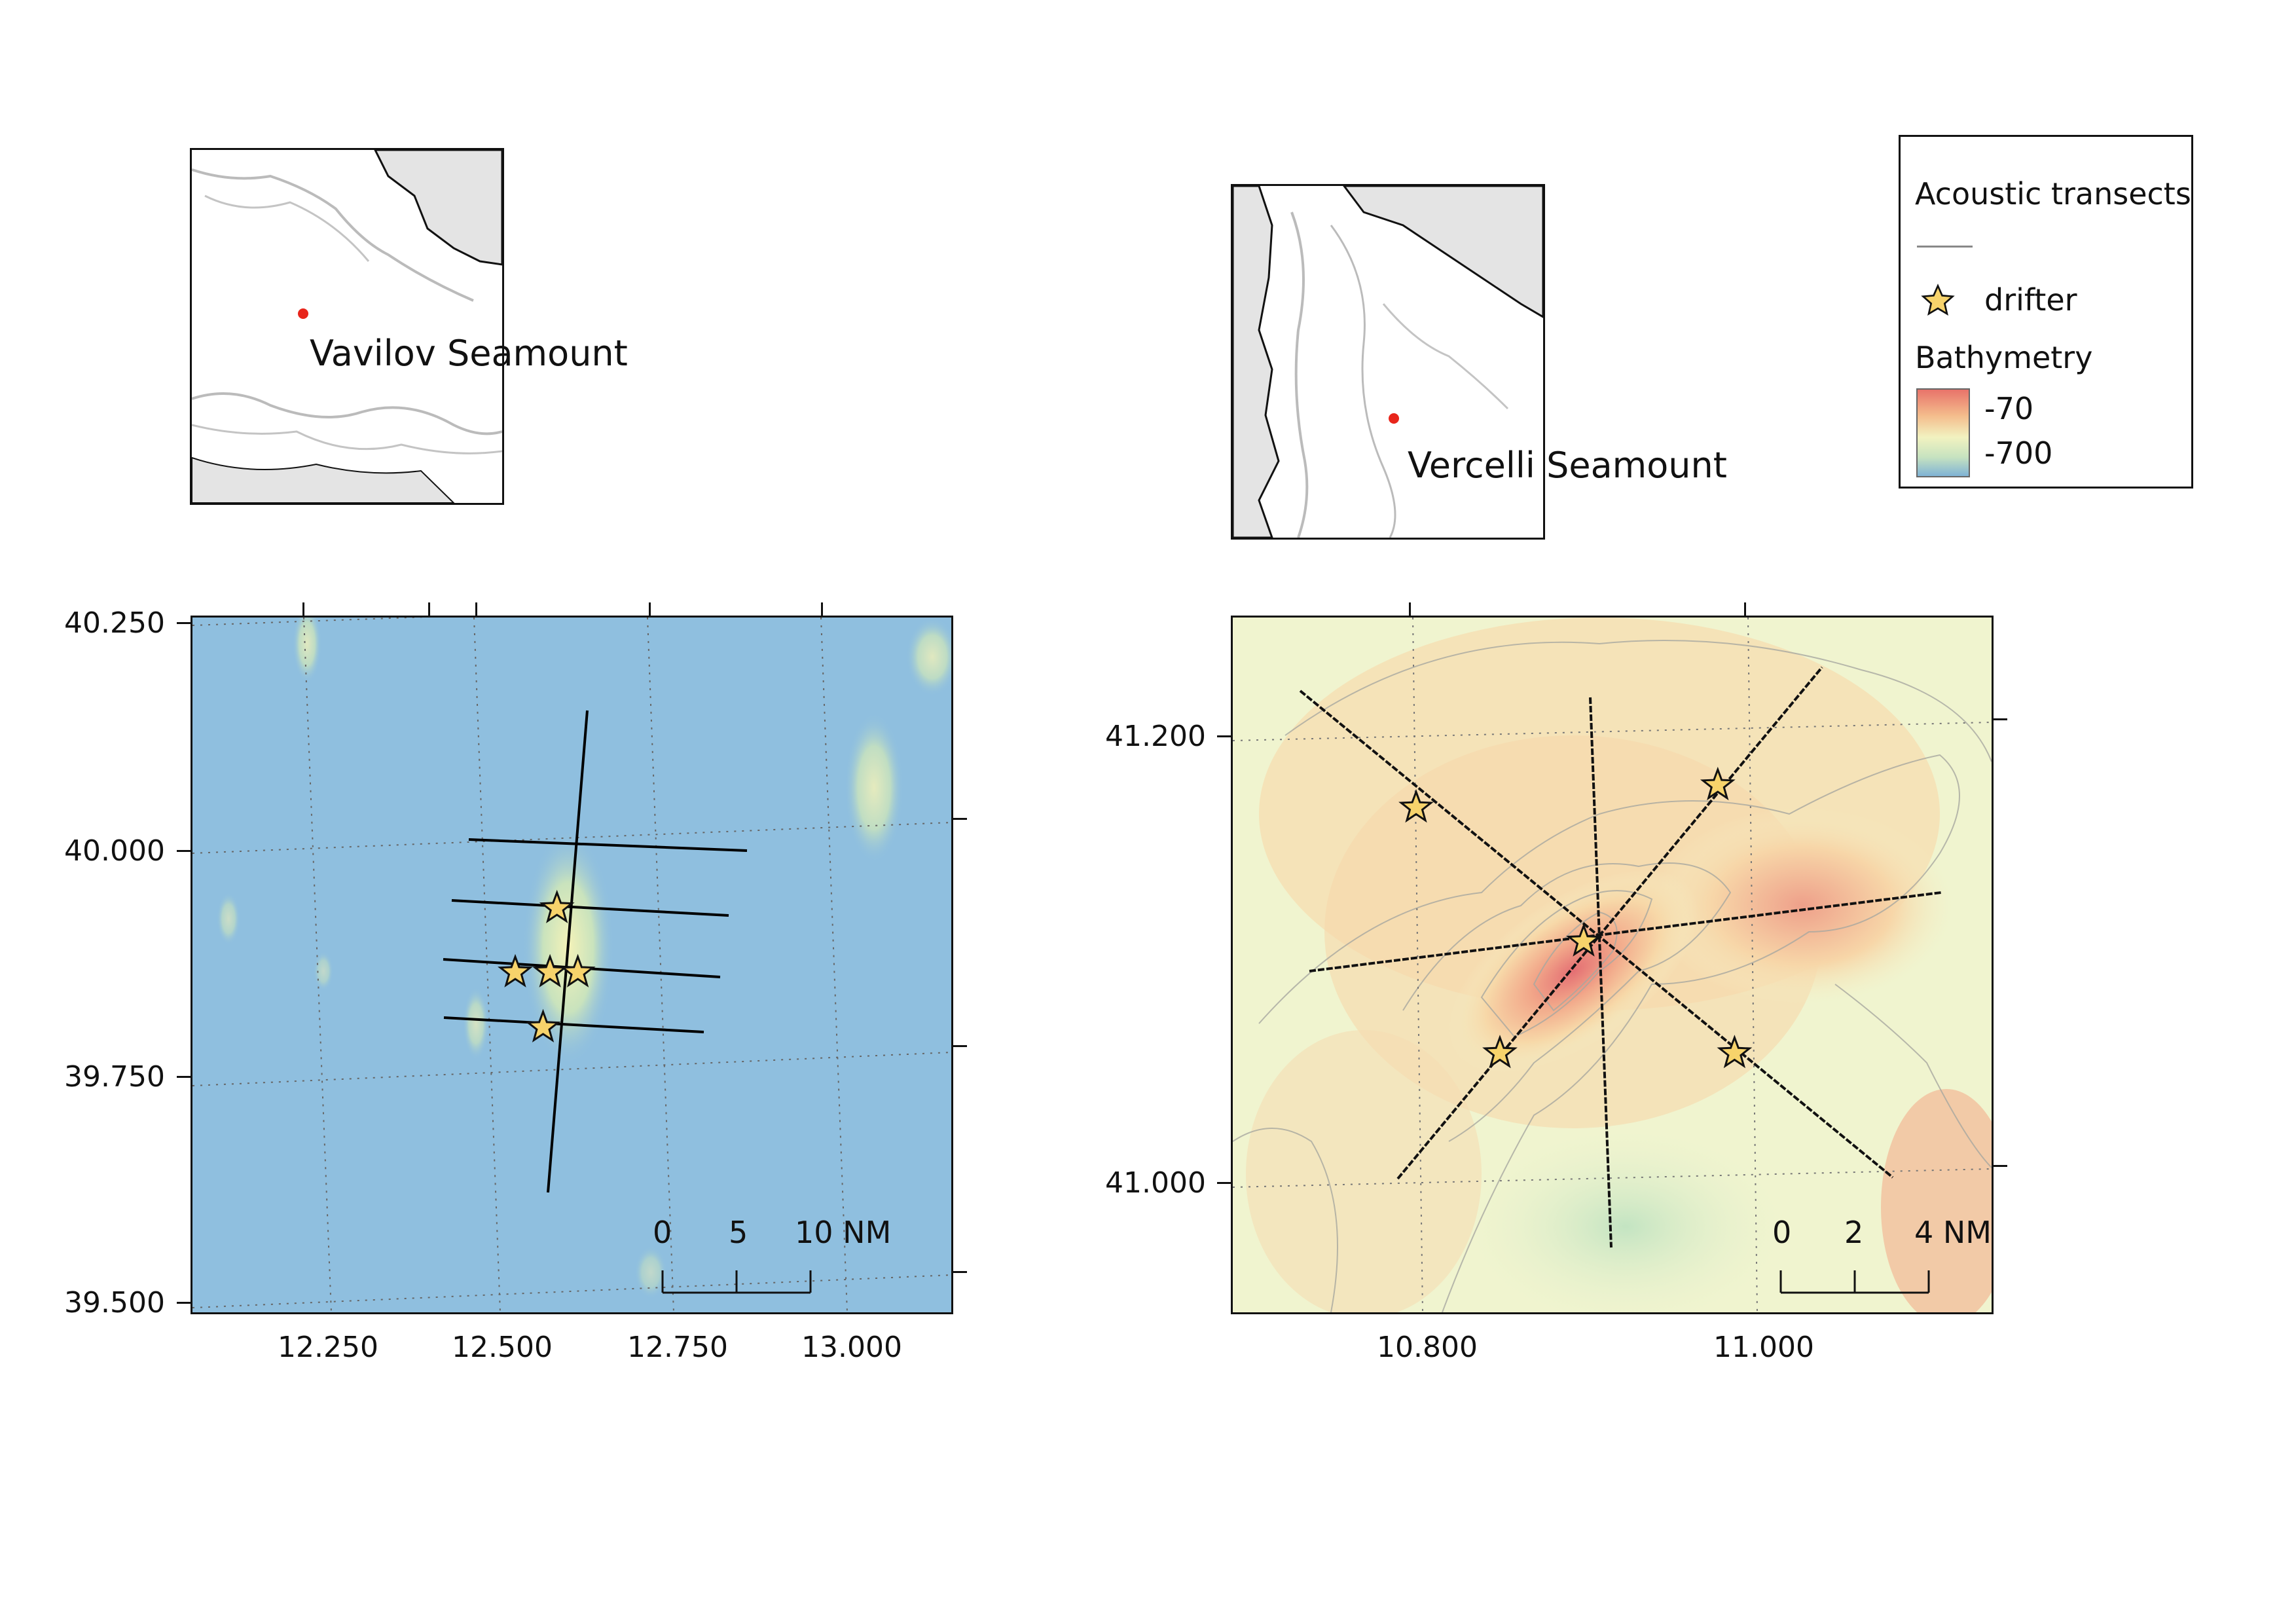  What do you see at coordinates (677, 1347) in the screenshot?
I see `x-tick-label: 12.750` at bounding box center [677, 1347].